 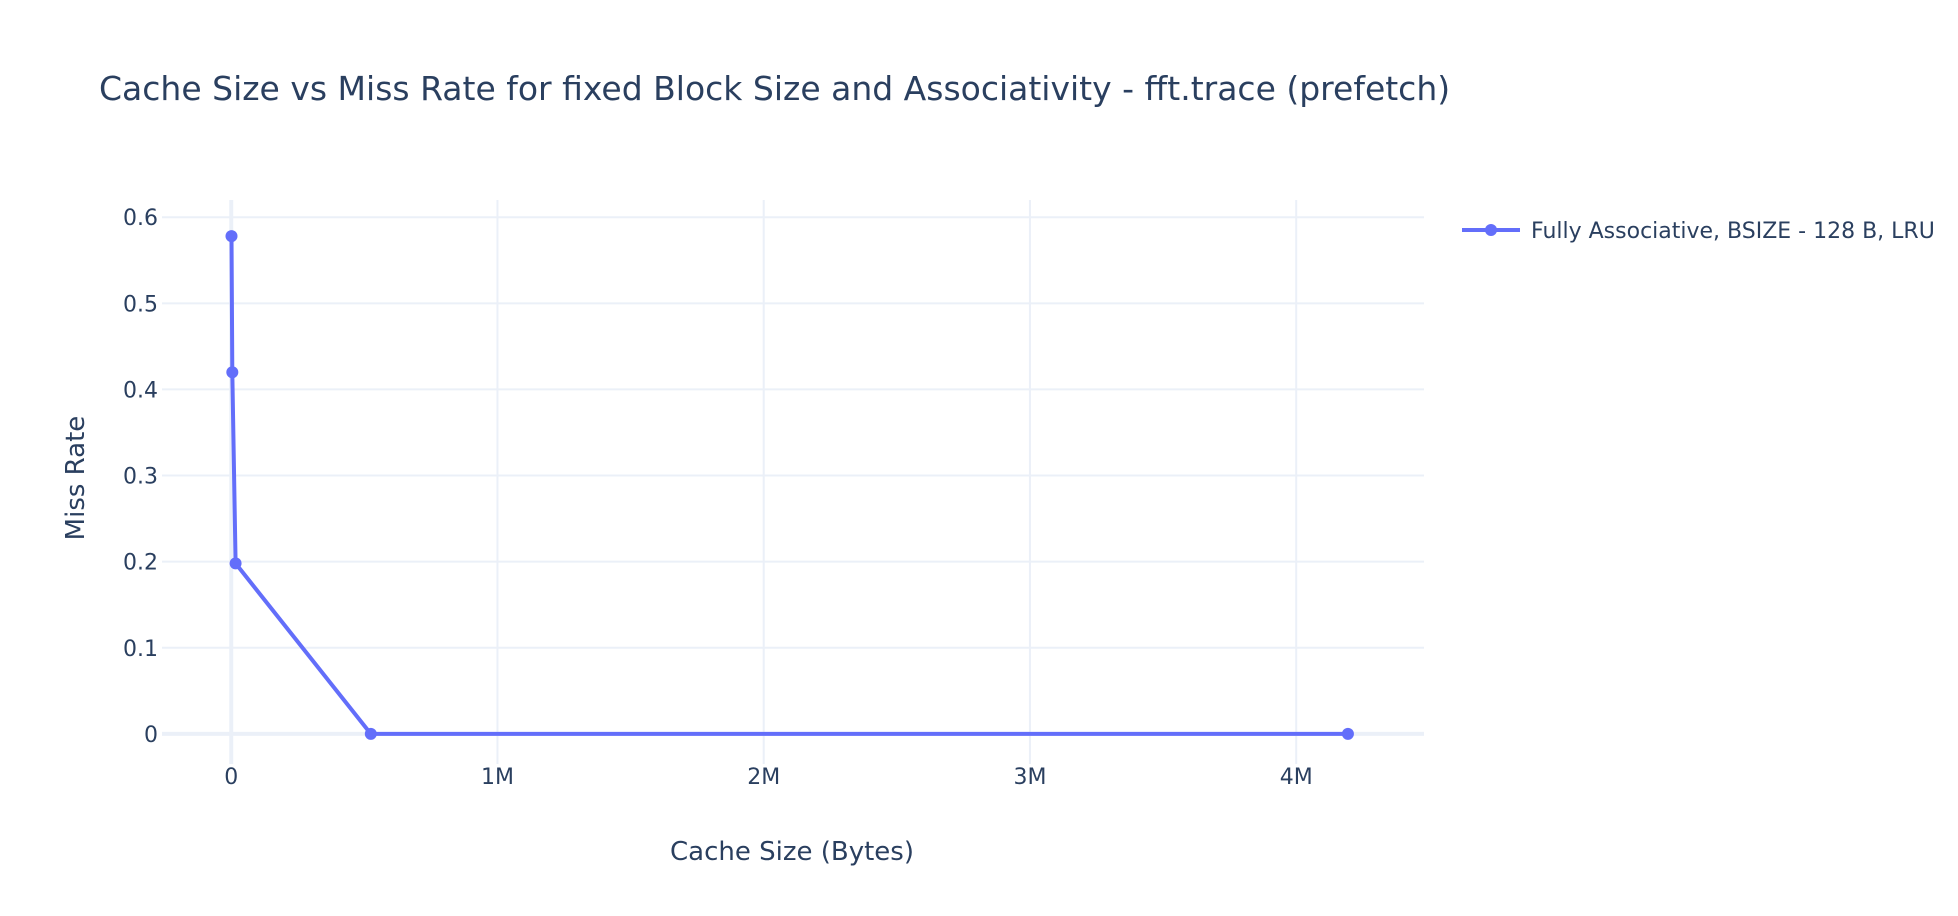 What do you see at coordinates (497, 777) in the screenshot?
I see `x-tick-label: 1M` at bounding box center [497, 777].